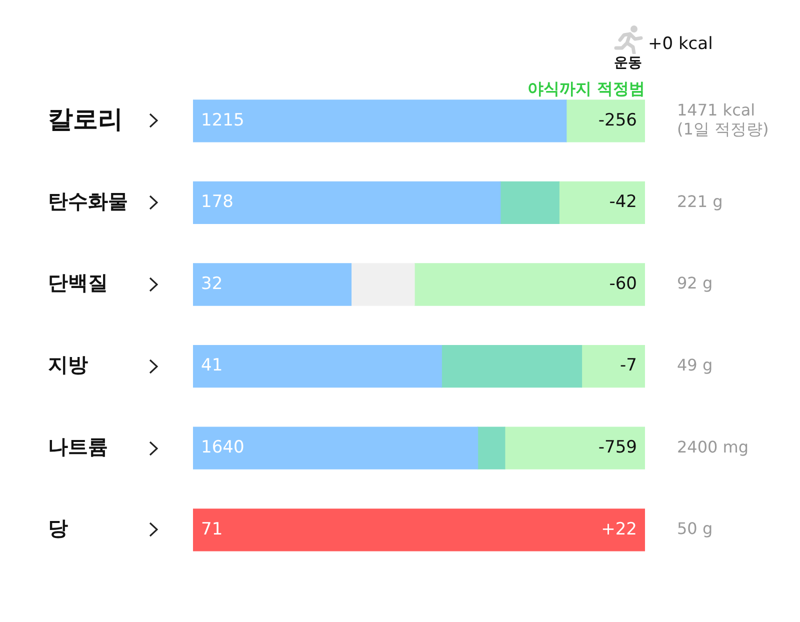 The image size is (800, 622). I want to click on annotation: -256, so click(617, 120).